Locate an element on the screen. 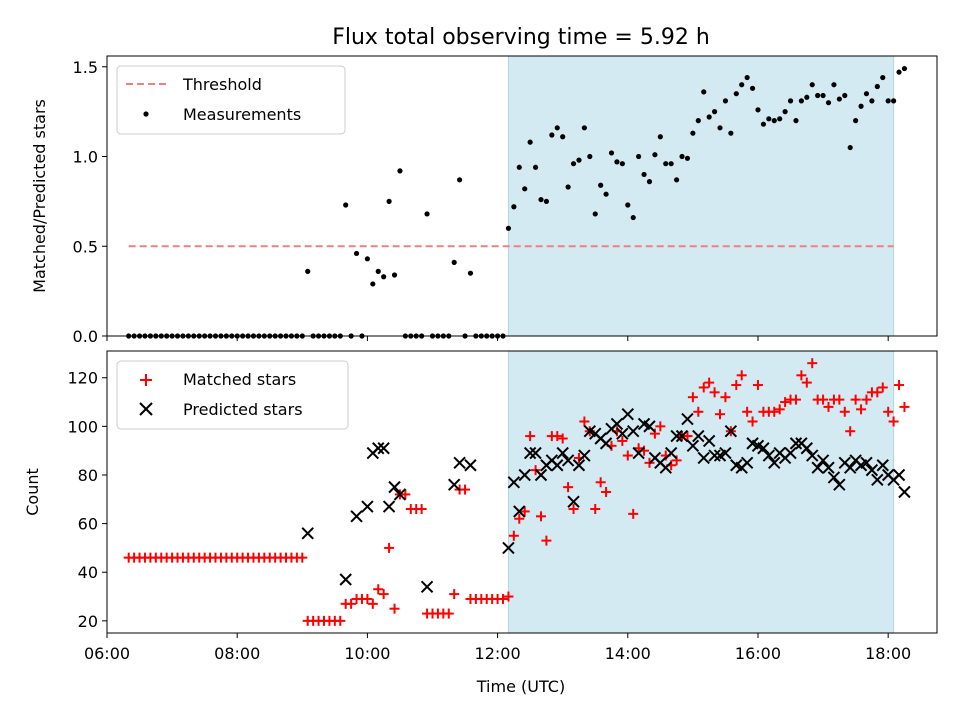  threshold-legend-label: Threshold is located at coordinates (222, 84).